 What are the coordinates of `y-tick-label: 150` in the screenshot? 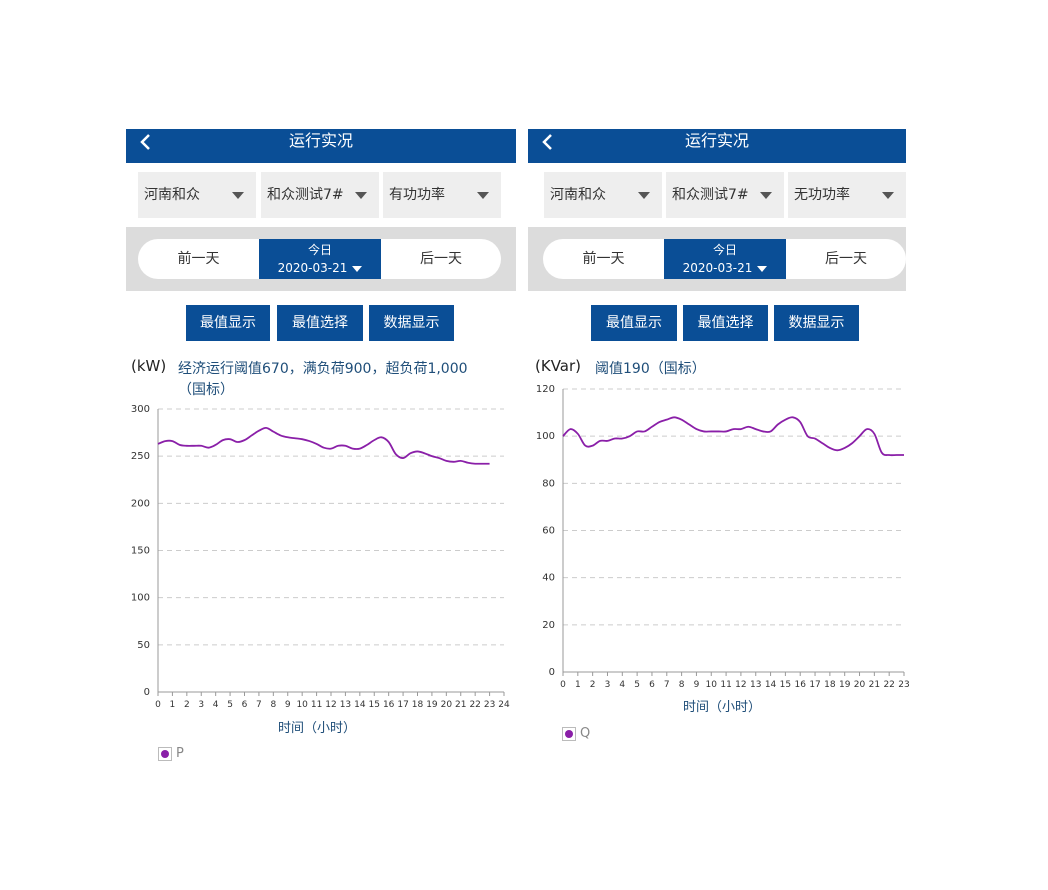 It's located at (140, 551).